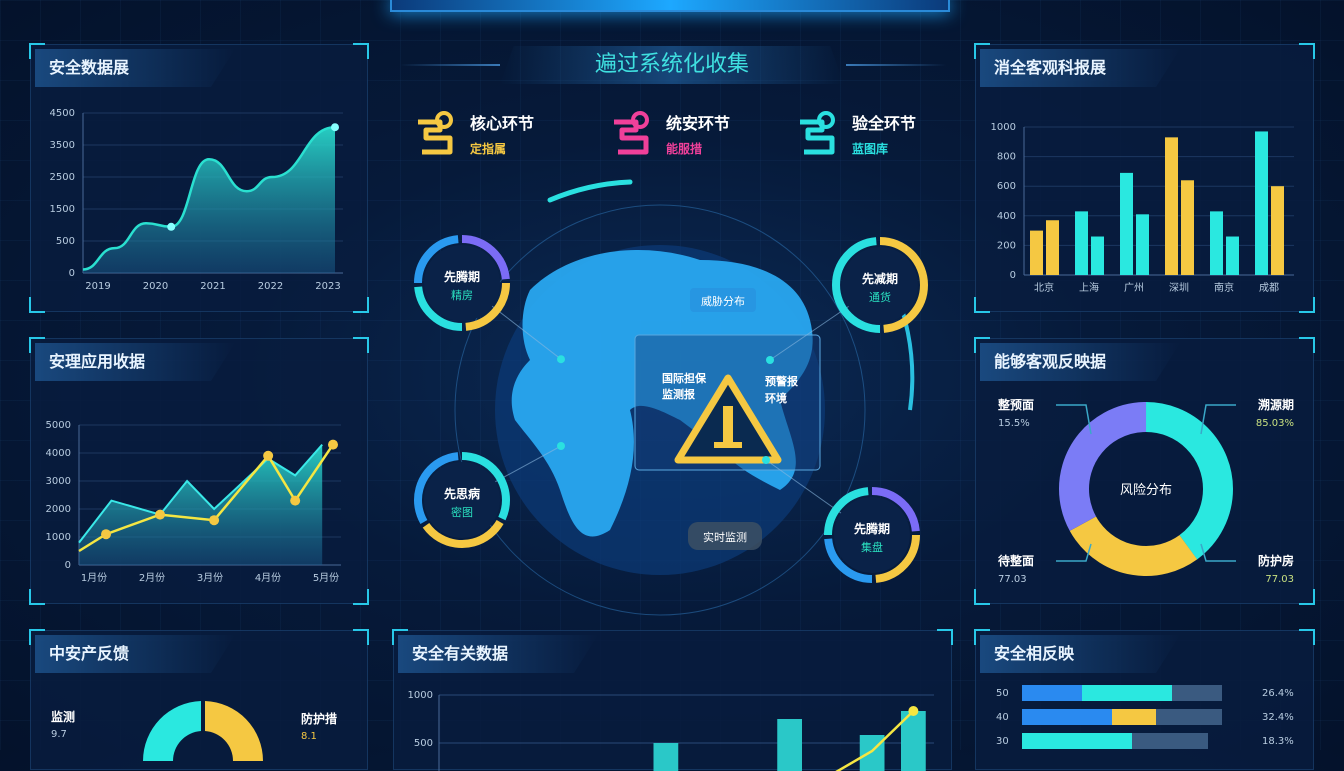 This screenshot has height=771, width=1344. Describe the element at coordinates (1089, 287) in the screenshot. I see `x-tick-label: 上海` at that location.